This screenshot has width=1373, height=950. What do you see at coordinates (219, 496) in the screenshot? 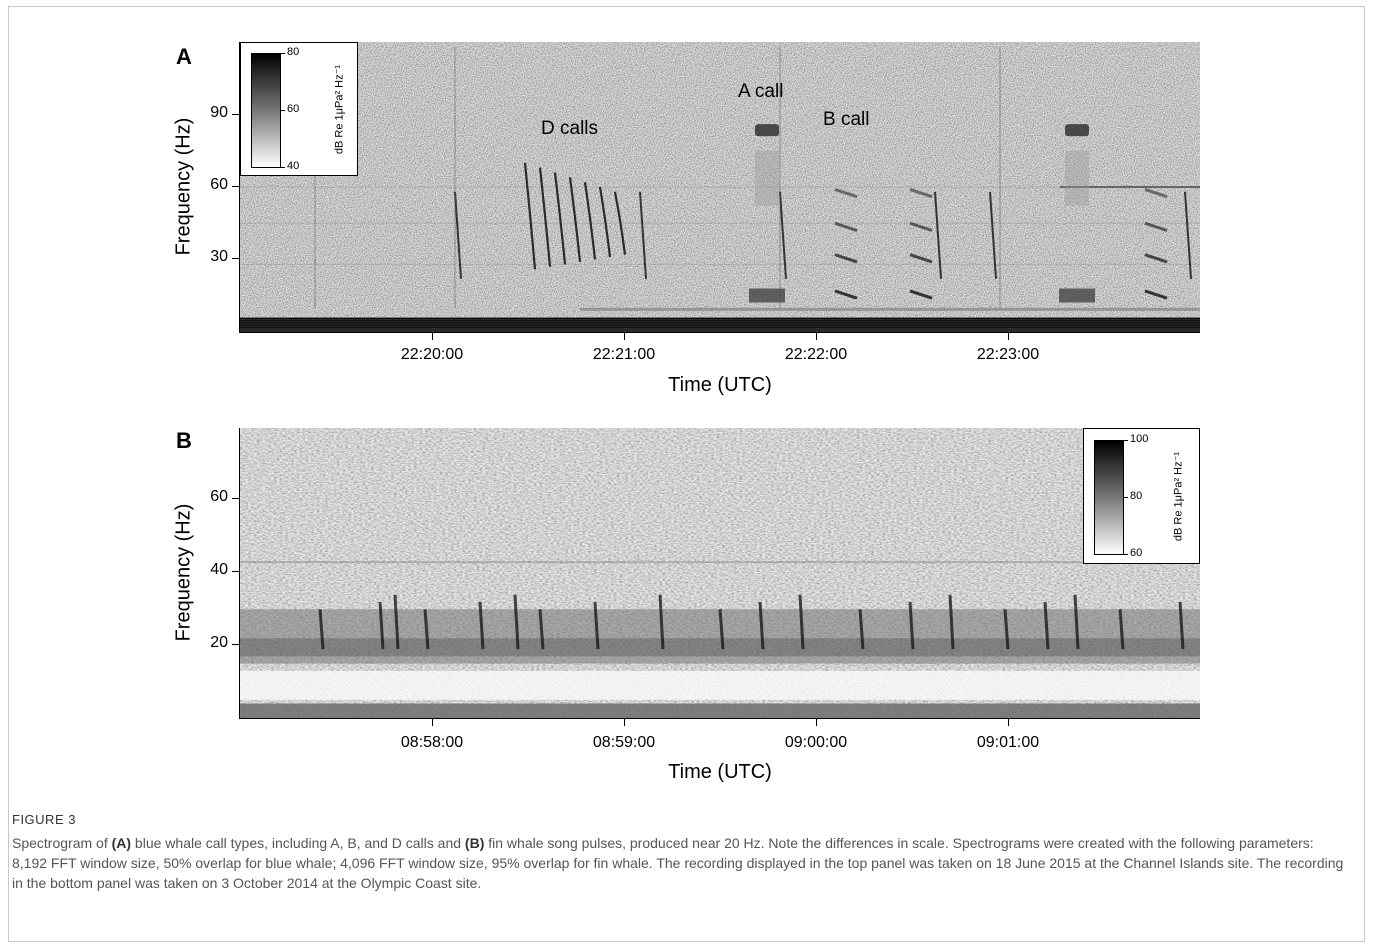
I see `ytick-label-b-60: 60` at bounding box center [219, 496].